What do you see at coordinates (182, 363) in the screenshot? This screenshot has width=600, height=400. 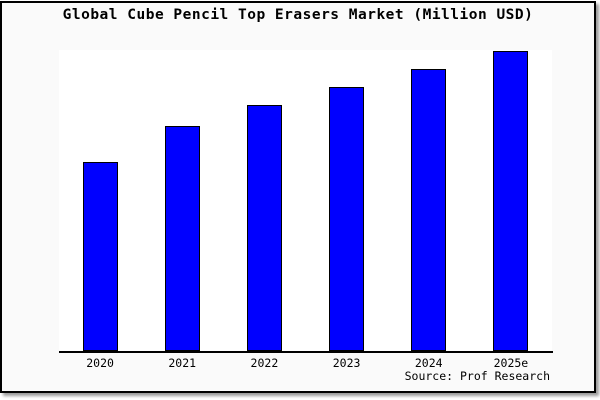 I see `x-tick-label-2021: 2021` at bounding box center [182, 363].